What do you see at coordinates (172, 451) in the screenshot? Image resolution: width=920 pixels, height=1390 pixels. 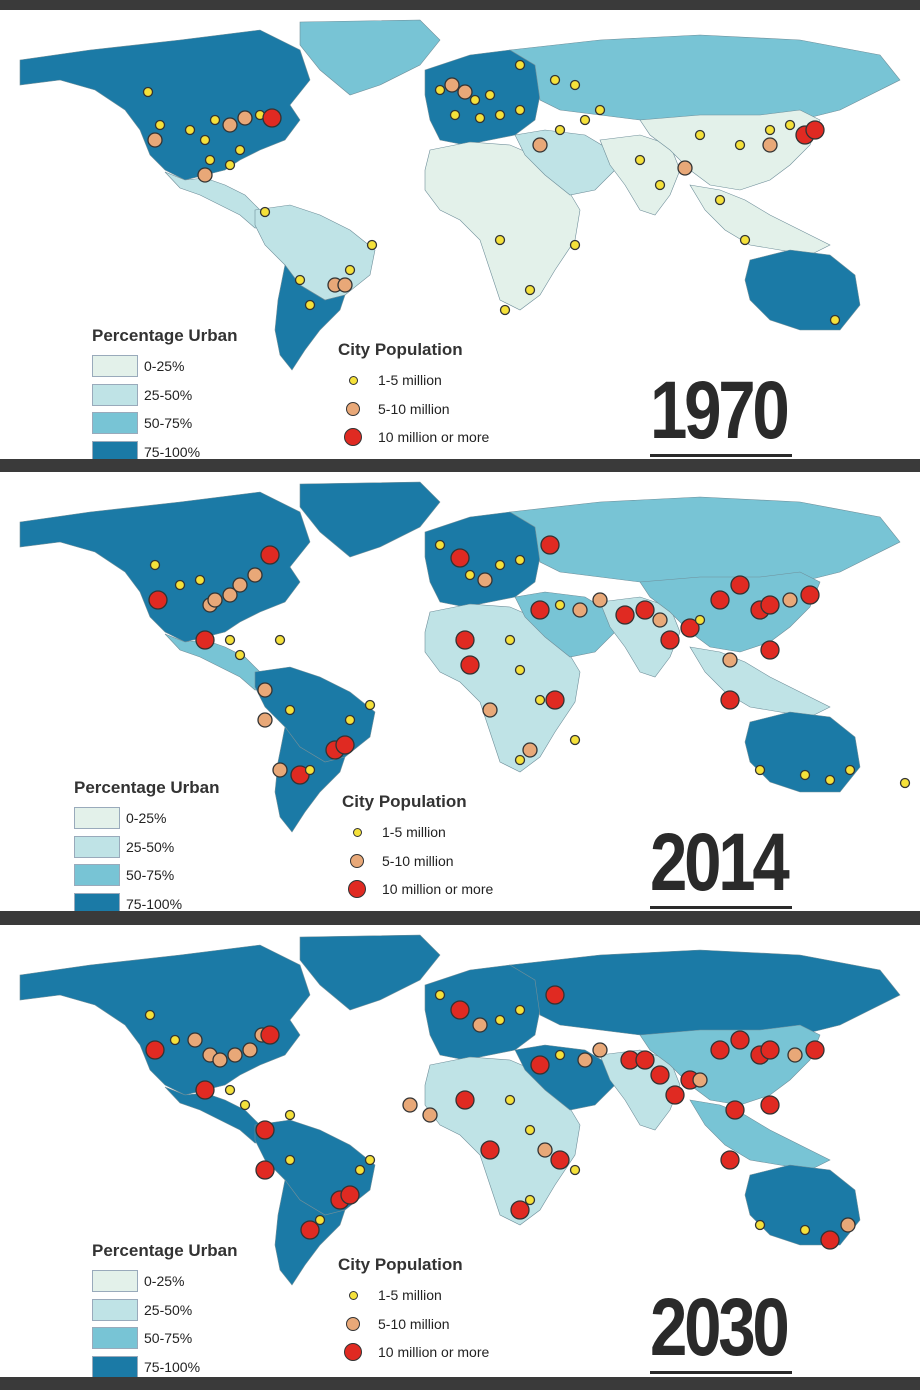 I see `urban-legend-label: 75-100%` at bounding box center [172, 451].